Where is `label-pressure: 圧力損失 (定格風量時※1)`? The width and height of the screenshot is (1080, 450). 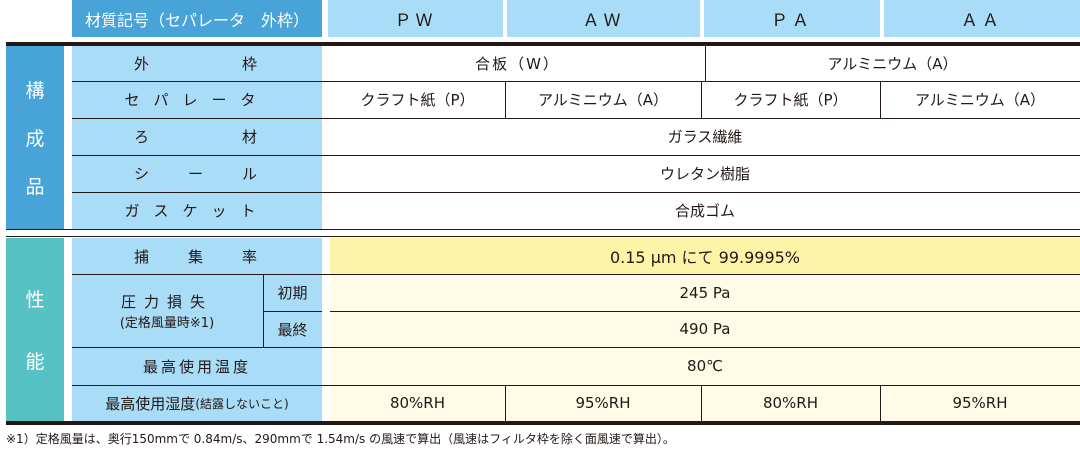 label-pressure: 圧力損失 (定格風量時※1) is located at coordinates (167, 310).